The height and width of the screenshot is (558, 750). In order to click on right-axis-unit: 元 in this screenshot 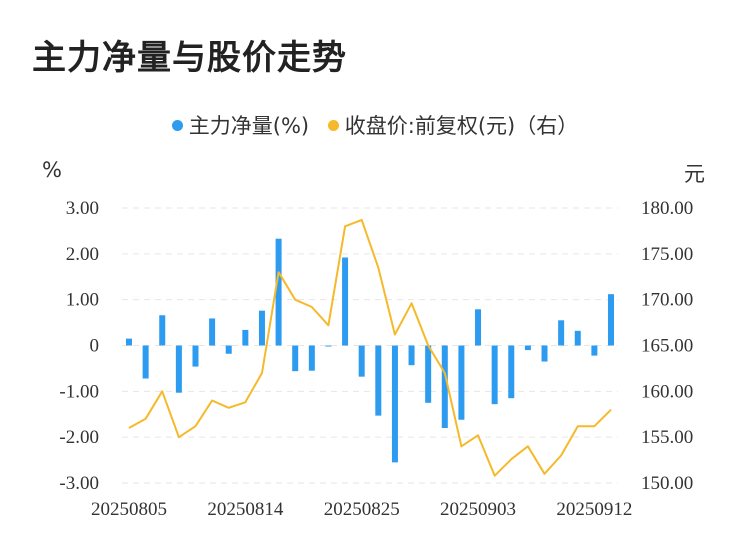, I will do `click(694, 174)`.